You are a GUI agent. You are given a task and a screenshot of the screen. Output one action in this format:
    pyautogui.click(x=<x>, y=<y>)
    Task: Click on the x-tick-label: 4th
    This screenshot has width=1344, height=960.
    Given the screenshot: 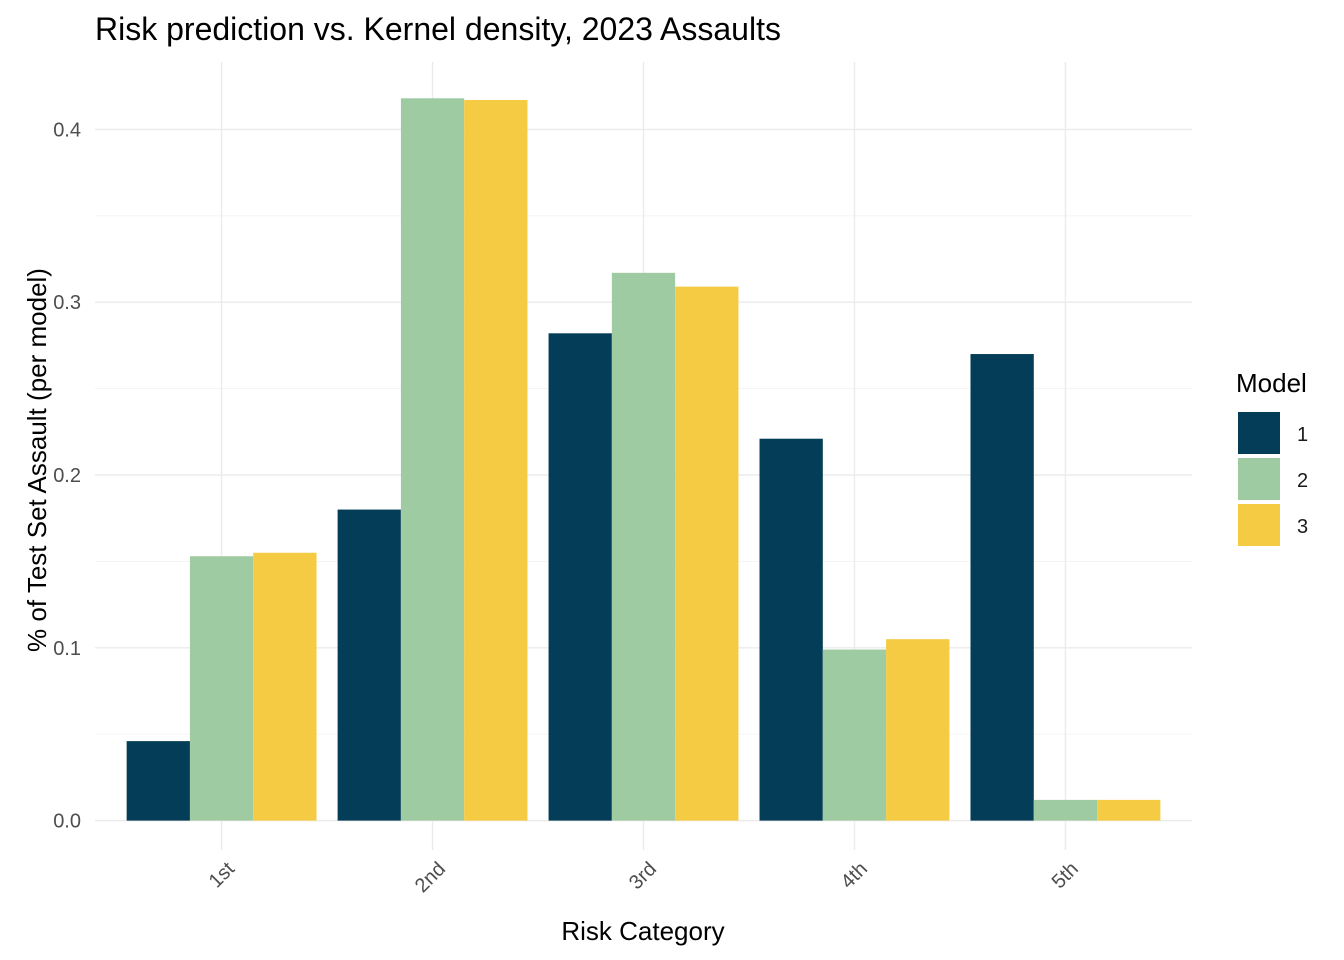 What is the action you would take?
    pyautogui.click(x=854, y=875)
    